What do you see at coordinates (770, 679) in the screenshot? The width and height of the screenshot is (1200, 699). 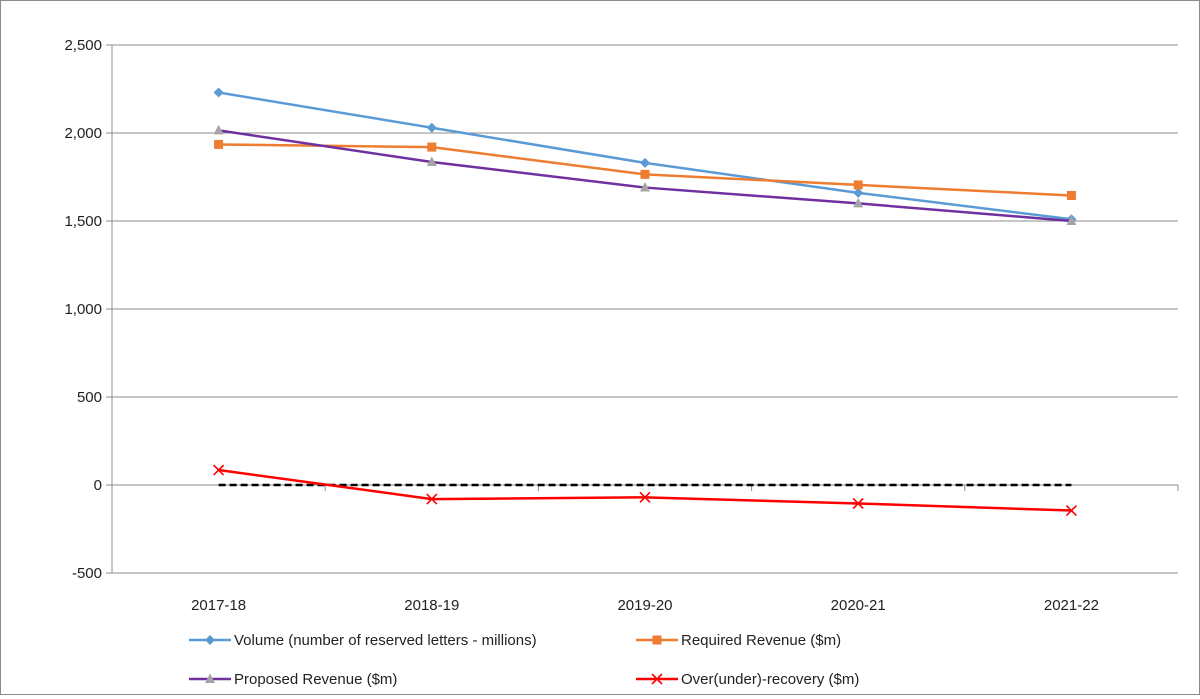 I see `legend-label: Over(under)-recovery ($m)` at bounding box center [770, 679].